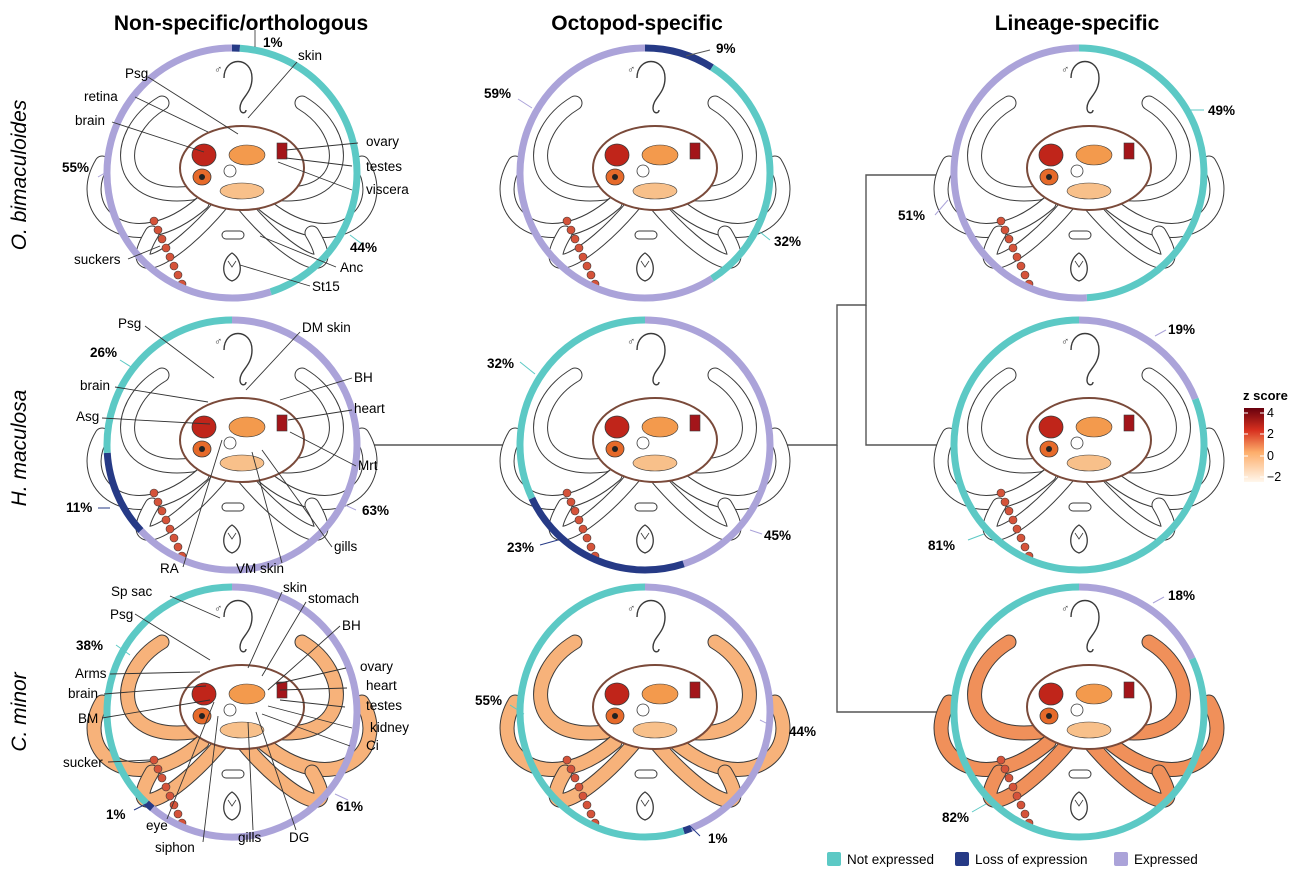 This screenshot has height=869, width=1299. Describe the element at coordinates (249, 445) in the screenshot. I see `ring-segment-expressed` at that location.